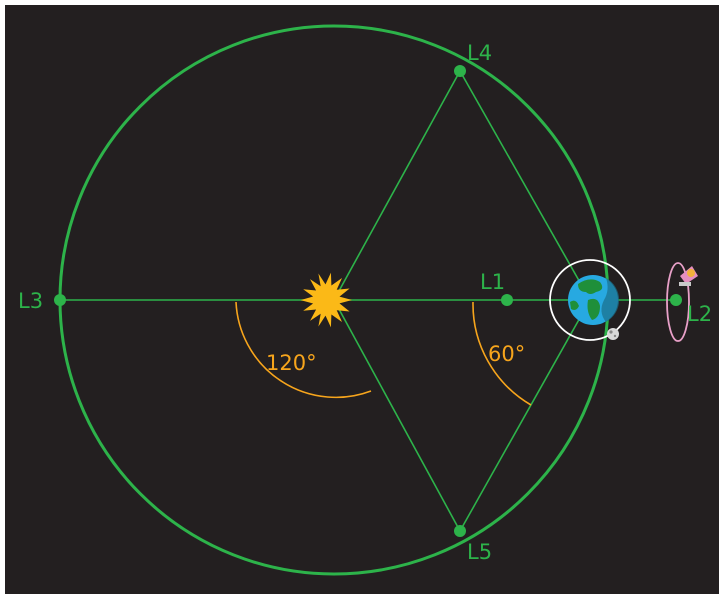  I want to click on l2-point, so click(676, 300).